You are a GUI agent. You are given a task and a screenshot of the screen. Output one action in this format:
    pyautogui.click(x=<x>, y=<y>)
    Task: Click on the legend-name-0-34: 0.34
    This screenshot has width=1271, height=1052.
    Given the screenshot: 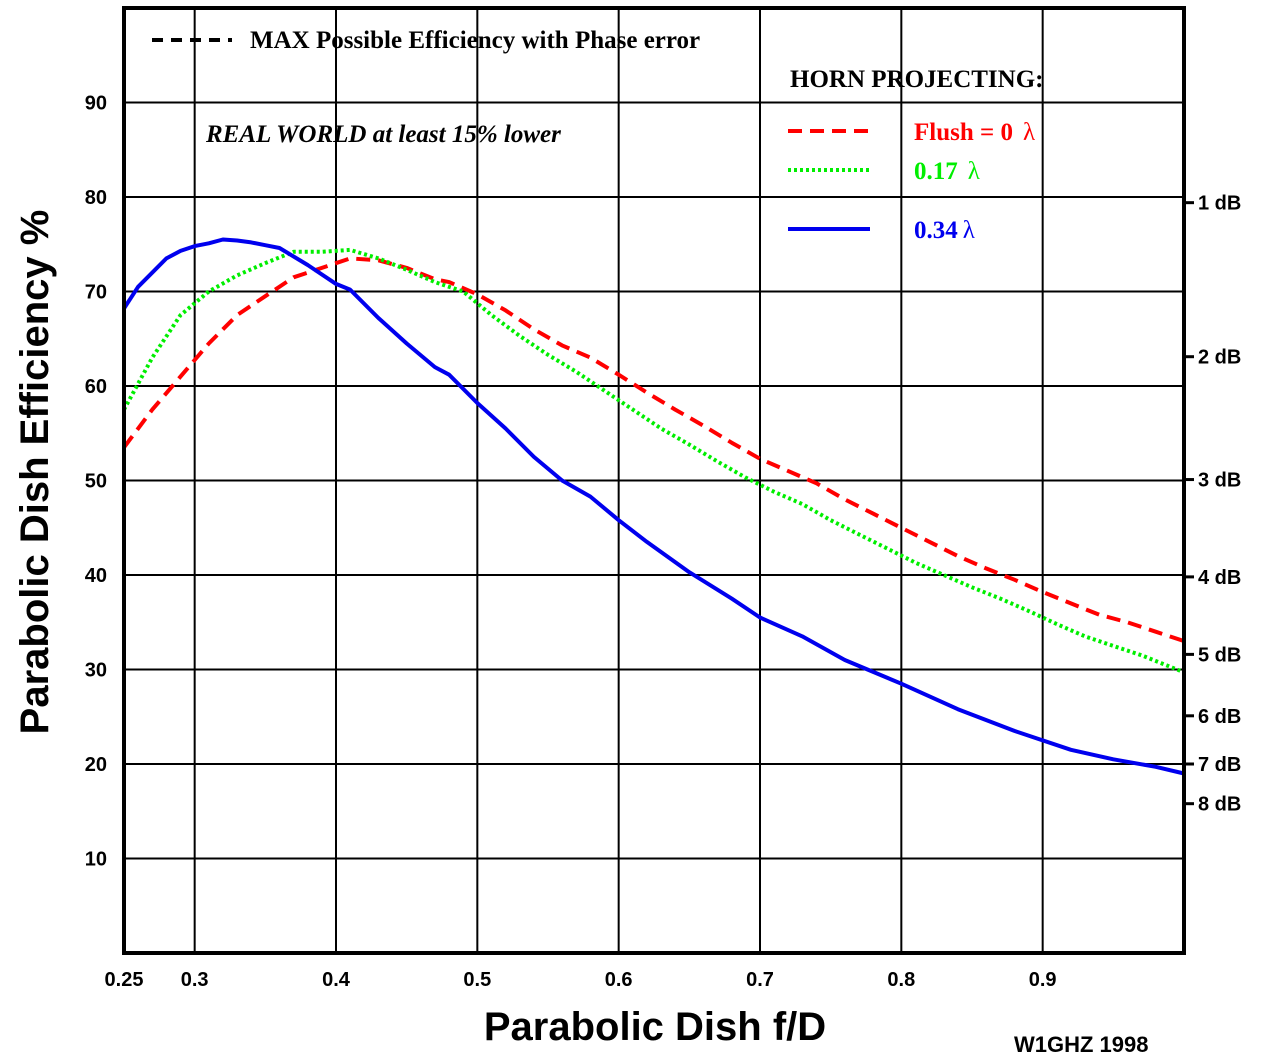 What is the action you would take?
    pyautogui.click(x=936, y=230)
    